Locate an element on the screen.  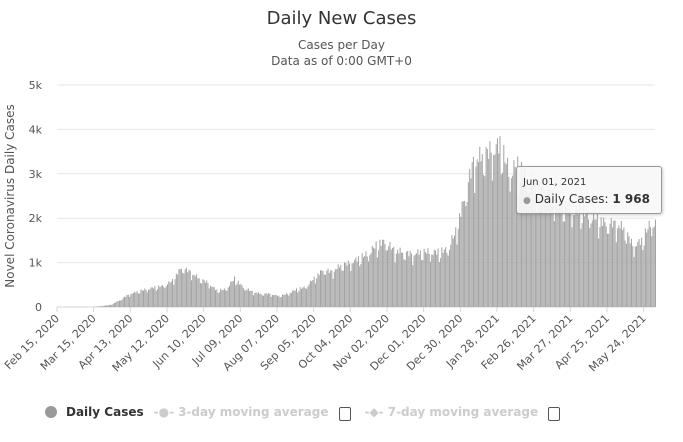
checkbox-7day is located at coordinates (554, 414).